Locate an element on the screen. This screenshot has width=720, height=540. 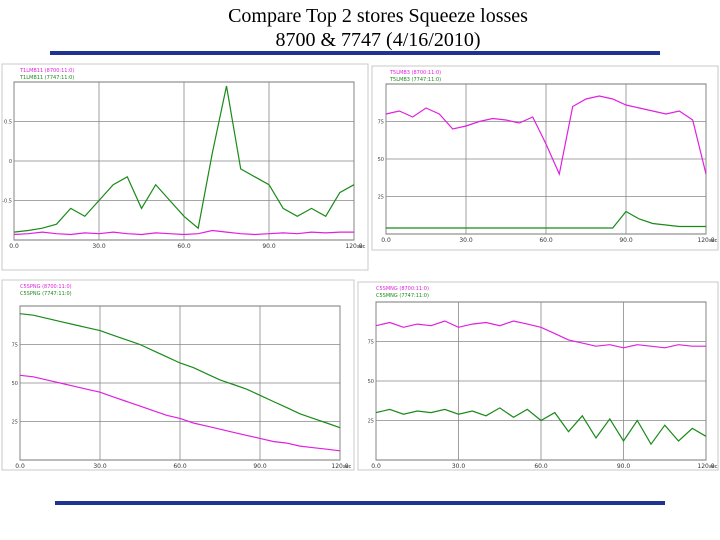
y-tick-label: -0.5 is located at coordinates (7, 202).